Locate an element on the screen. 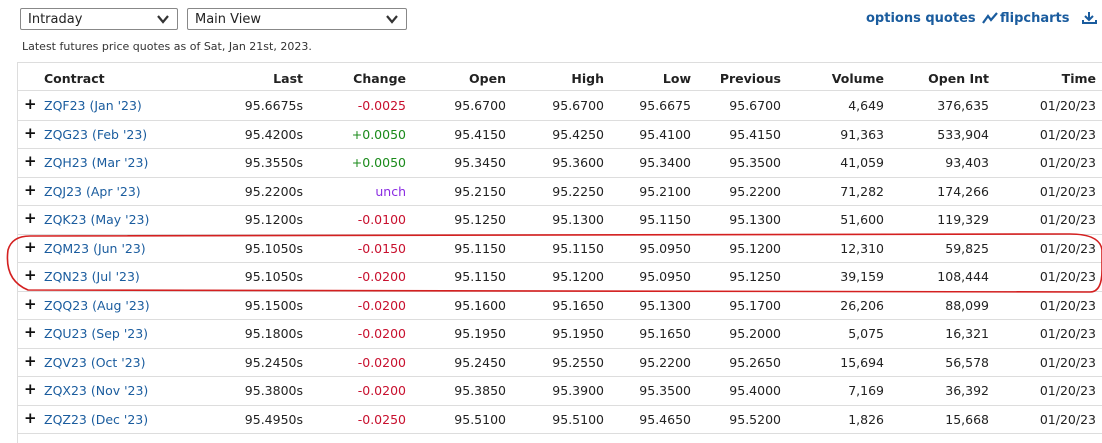 This screenshot has height=443, width=1102. cell: 95.4100 is located at coordinates (665, 134).